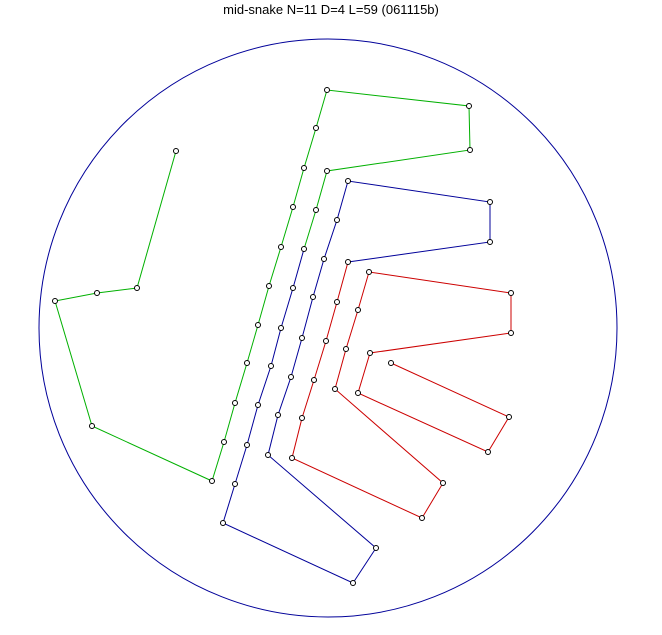  What do you see at coordinates (331, 9) in the screenshot?
I see `plot-title: mid-snake N=11 D=4 L=59 (061115b)` at bounding box center [331, 9].